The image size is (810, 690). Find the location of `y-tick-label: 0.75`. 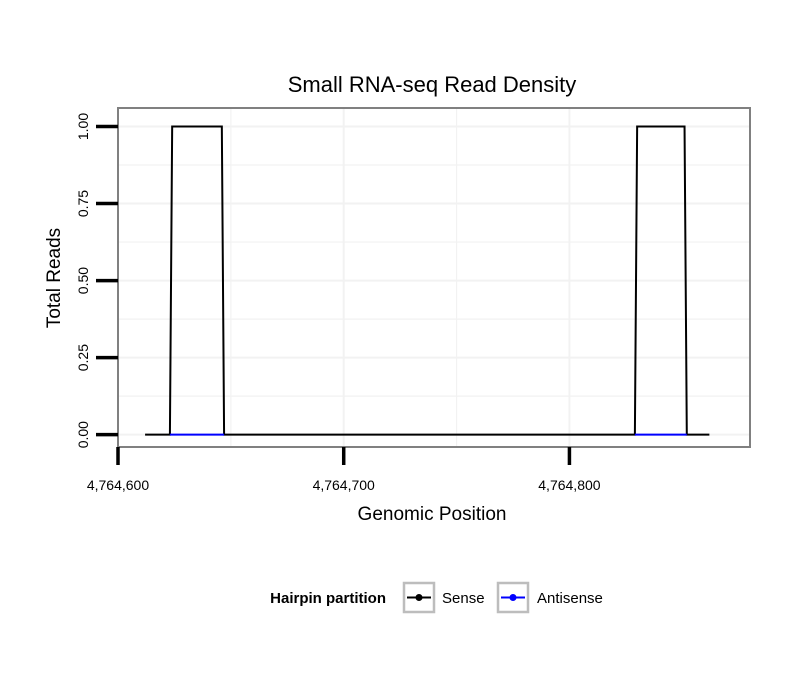

y-tick-label: 0.75 is located at coordinates (83, 203).